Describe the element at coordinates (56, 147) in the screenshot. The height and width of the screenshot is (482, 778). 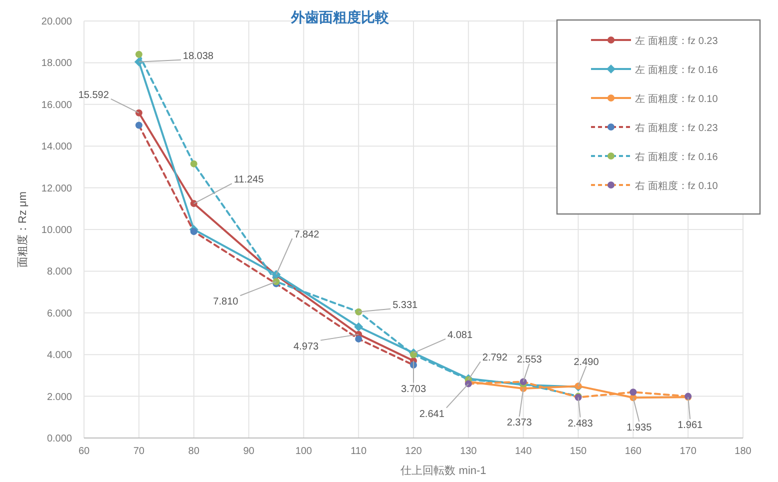
I see `y-tick-label: 14.000` at that location.